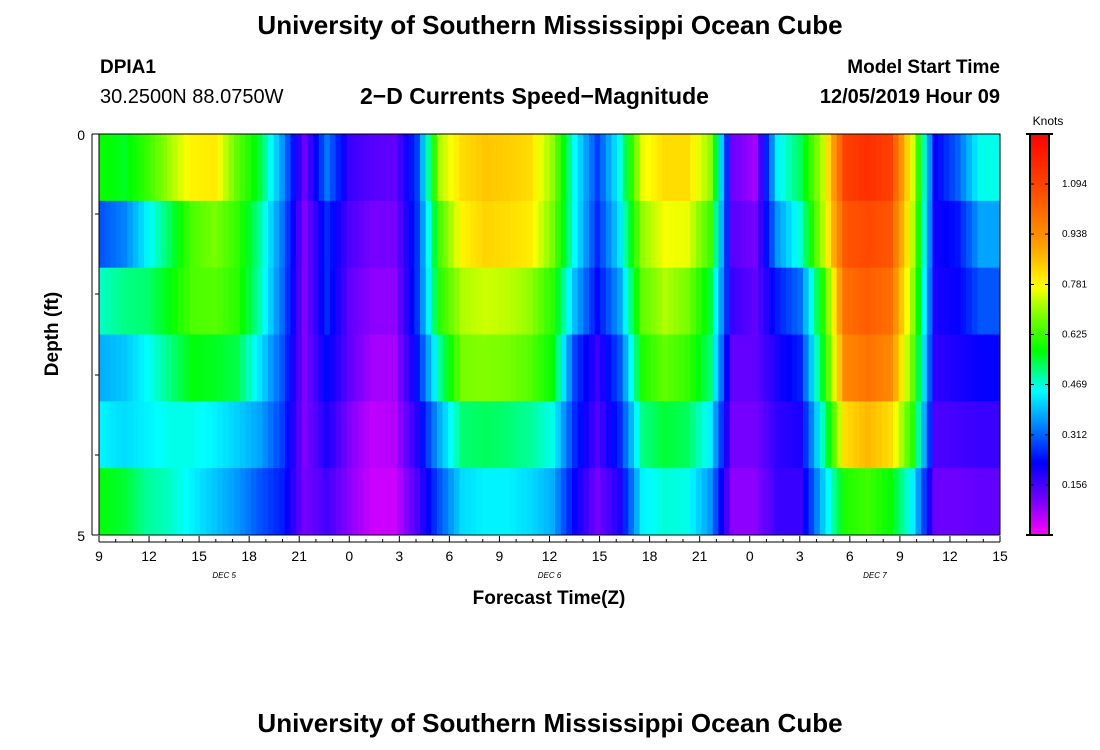 This screenshot has height=750, width=1100. I want to click on x-tick-label: 15, so click(199, 556).